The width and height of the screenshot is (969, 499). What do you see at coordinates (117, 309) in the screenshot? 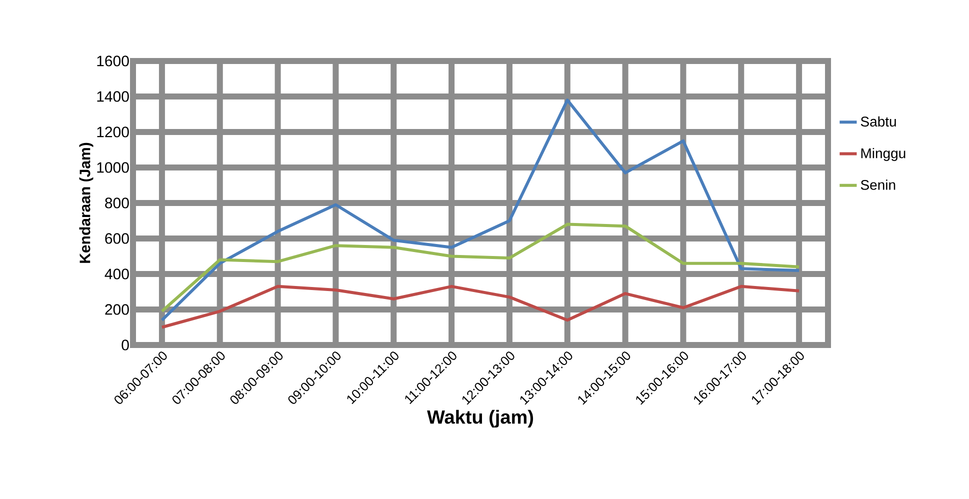
I see `y-tick-label: 200` at bounding box center [117, 309].